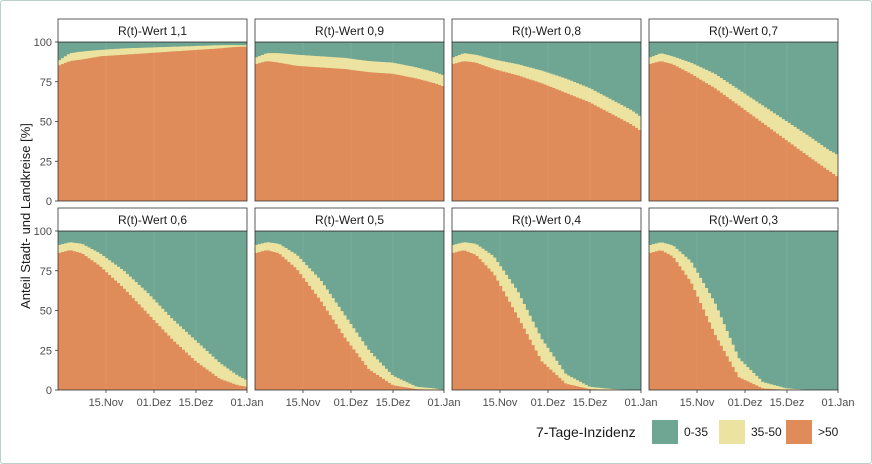  I want to click on y-tick-label-r1-4: 100, so click(43, 43).